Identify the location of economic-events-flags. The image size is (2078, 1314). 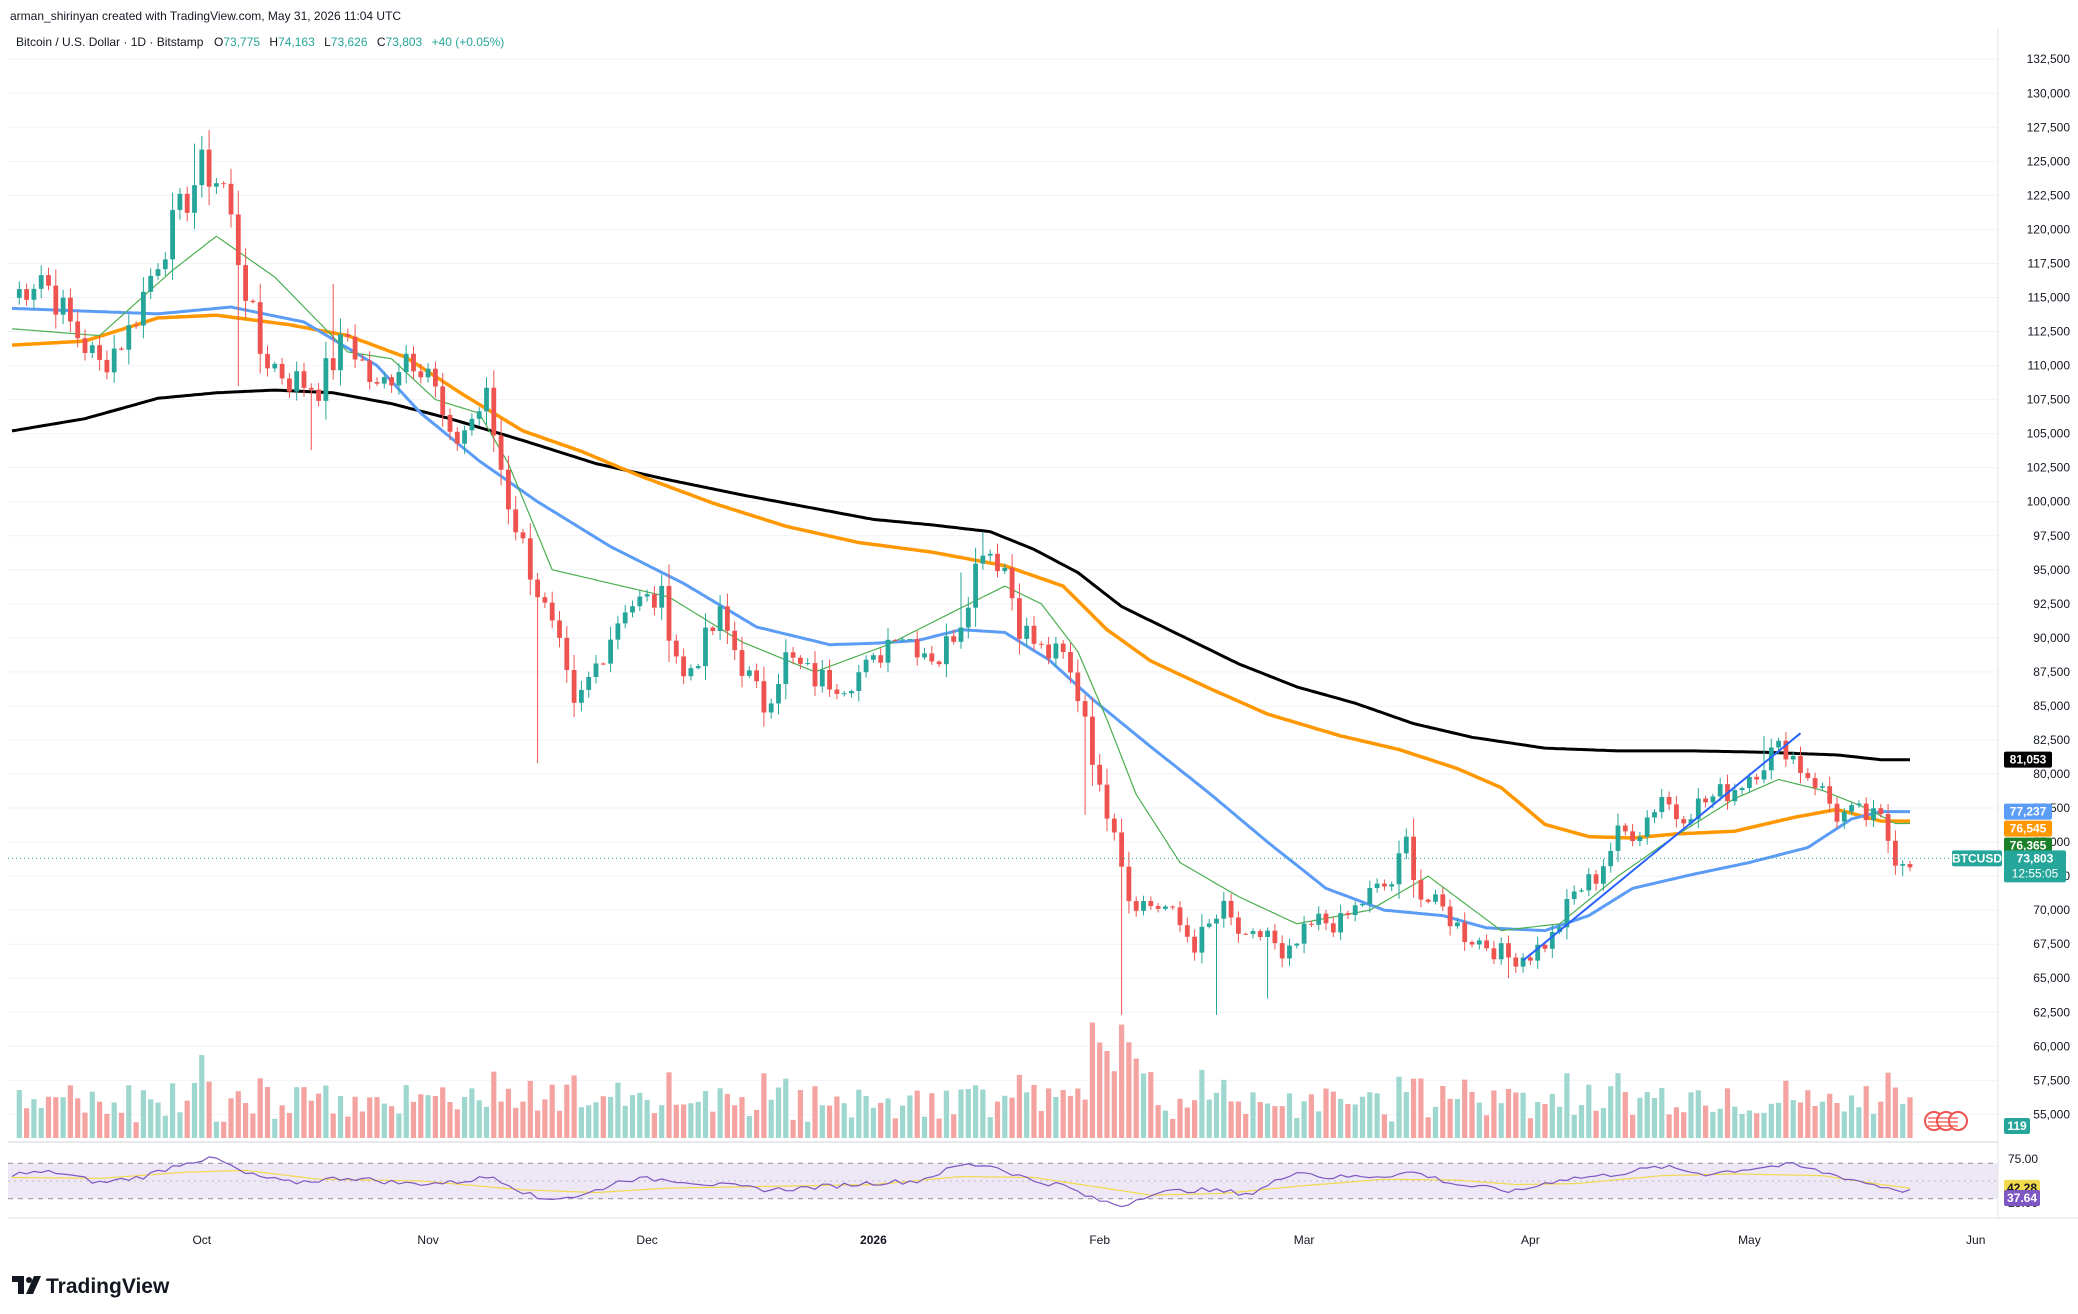
(1946, 1121).